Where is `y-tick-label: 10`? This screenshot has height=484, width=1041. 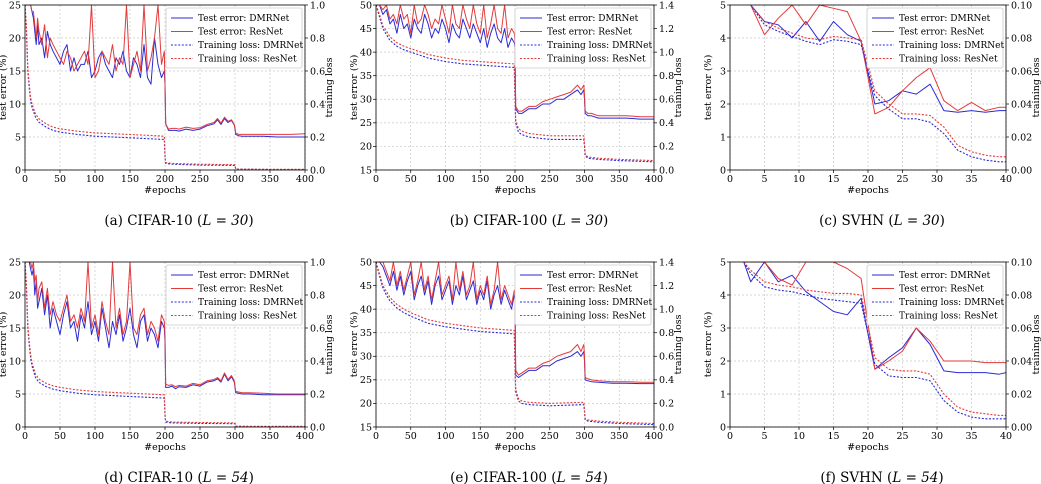
y-tick-label: 10 is located at coordinates (15, 361).